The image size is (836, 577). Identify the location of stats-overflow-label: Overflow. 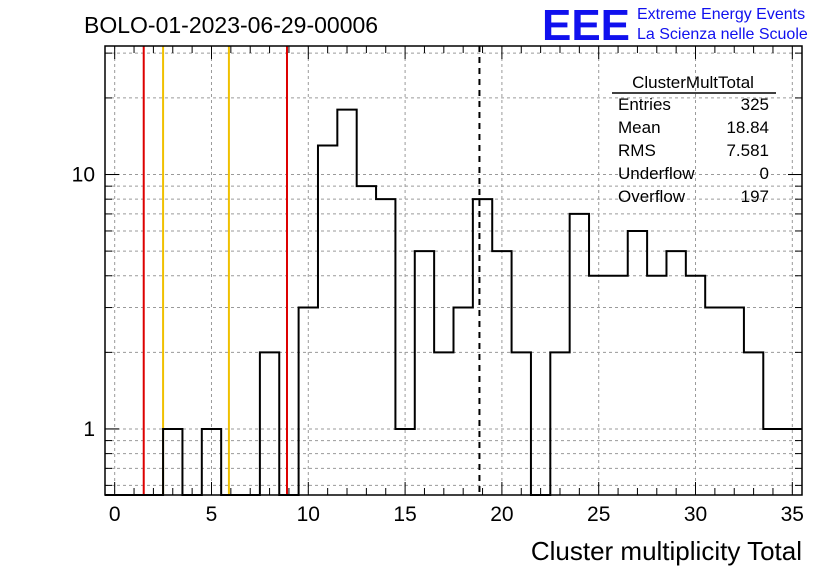
(652, 196).